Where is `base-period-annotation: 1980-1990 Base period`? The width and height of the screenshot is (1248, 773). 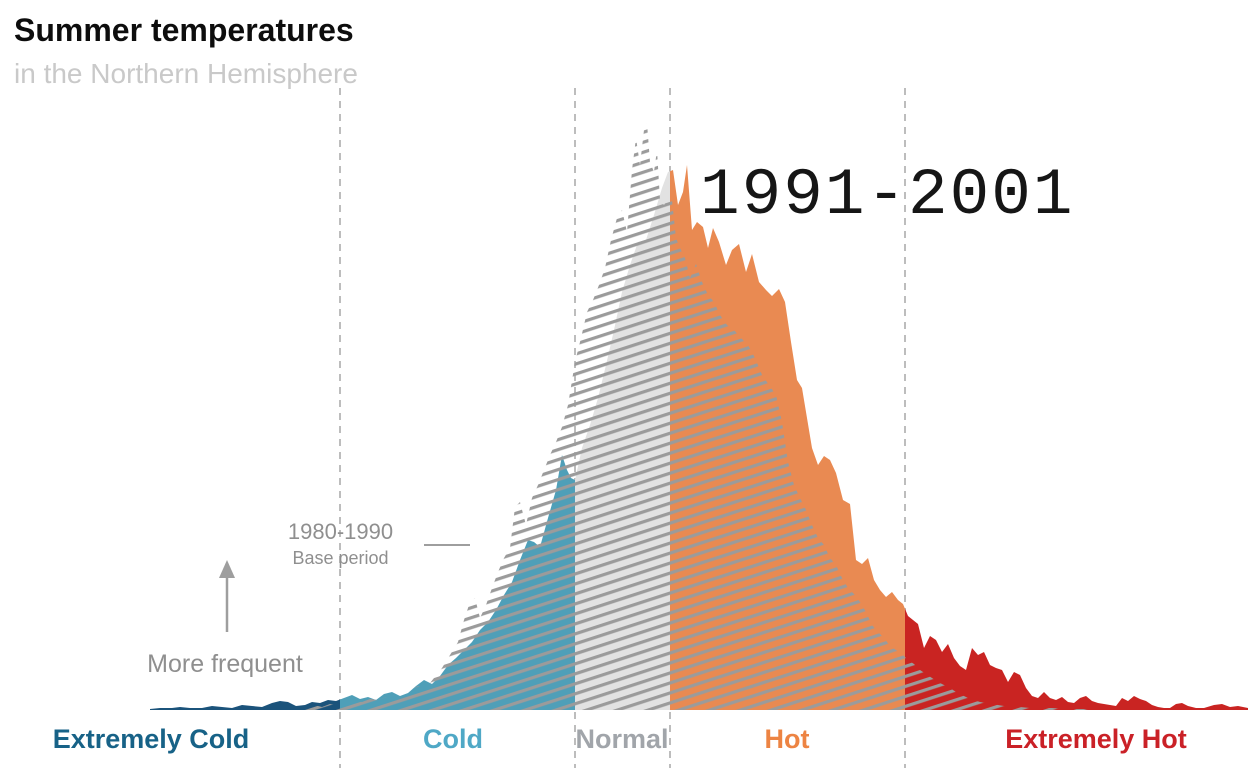 base-period-annotation: 1980-1990 Base period is located at coordinates (340, 544).